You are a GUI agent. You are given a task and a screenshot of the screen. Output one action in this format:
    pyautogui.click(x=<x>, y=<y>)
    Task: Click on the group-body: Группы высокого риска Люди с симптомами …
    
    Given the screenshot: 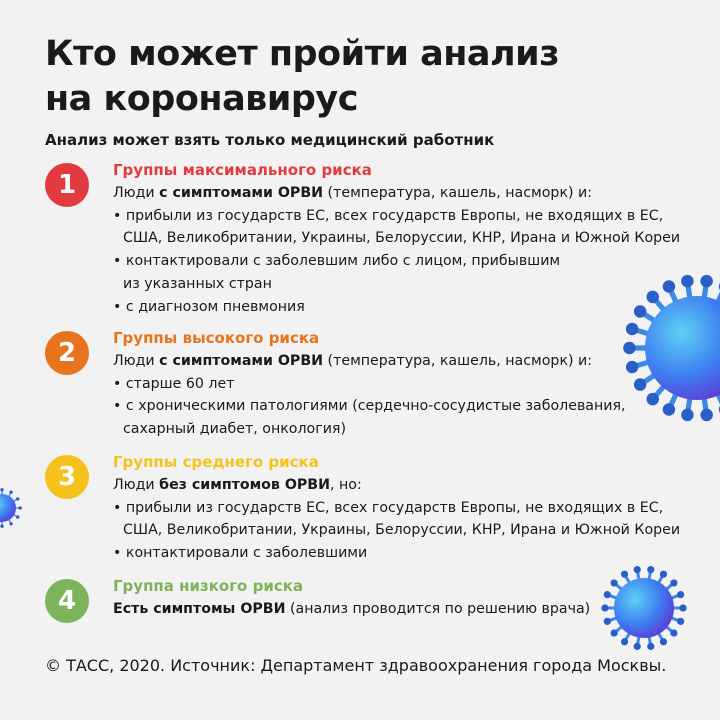 What is the action you would take?
    pyautogui.click(x=413, y=384)
    